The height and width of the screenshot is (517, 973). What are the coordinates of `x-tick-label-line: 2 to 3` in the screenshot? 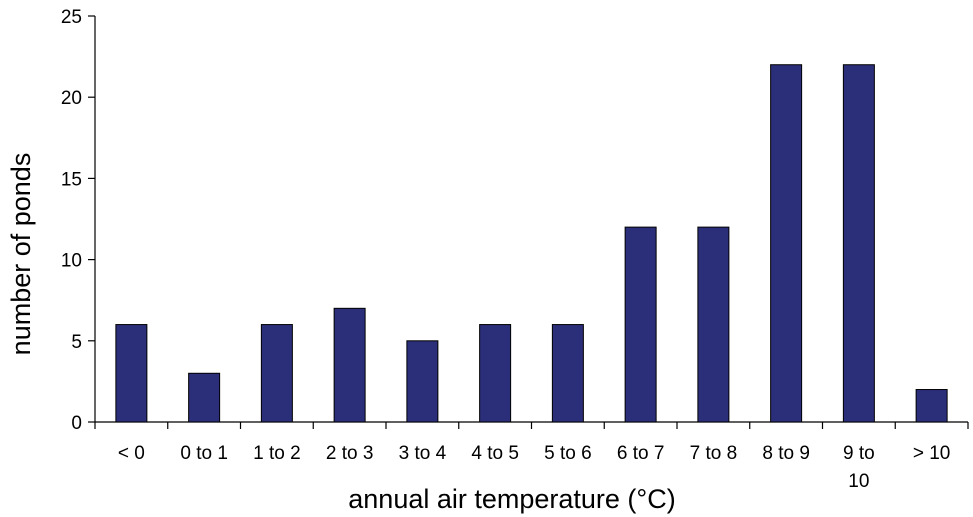 It's located at (350, 453).